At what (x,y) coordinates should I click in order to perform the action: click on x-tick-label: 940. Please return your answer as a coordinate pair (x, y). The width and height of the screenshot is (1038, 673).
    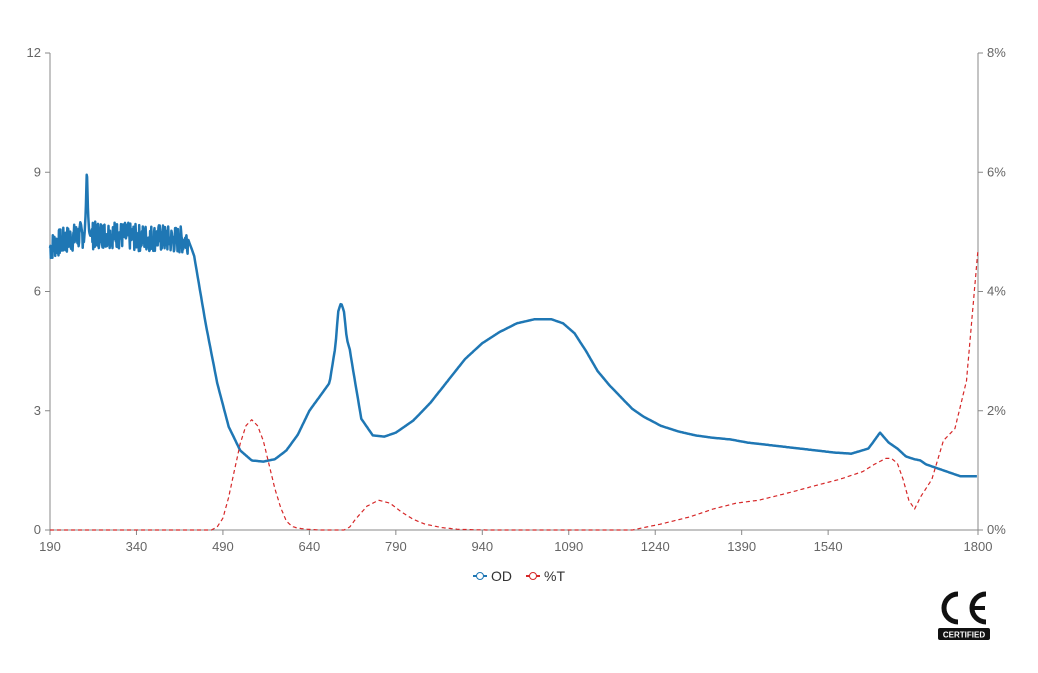
    Looking at the image, I should click on (482, 546).